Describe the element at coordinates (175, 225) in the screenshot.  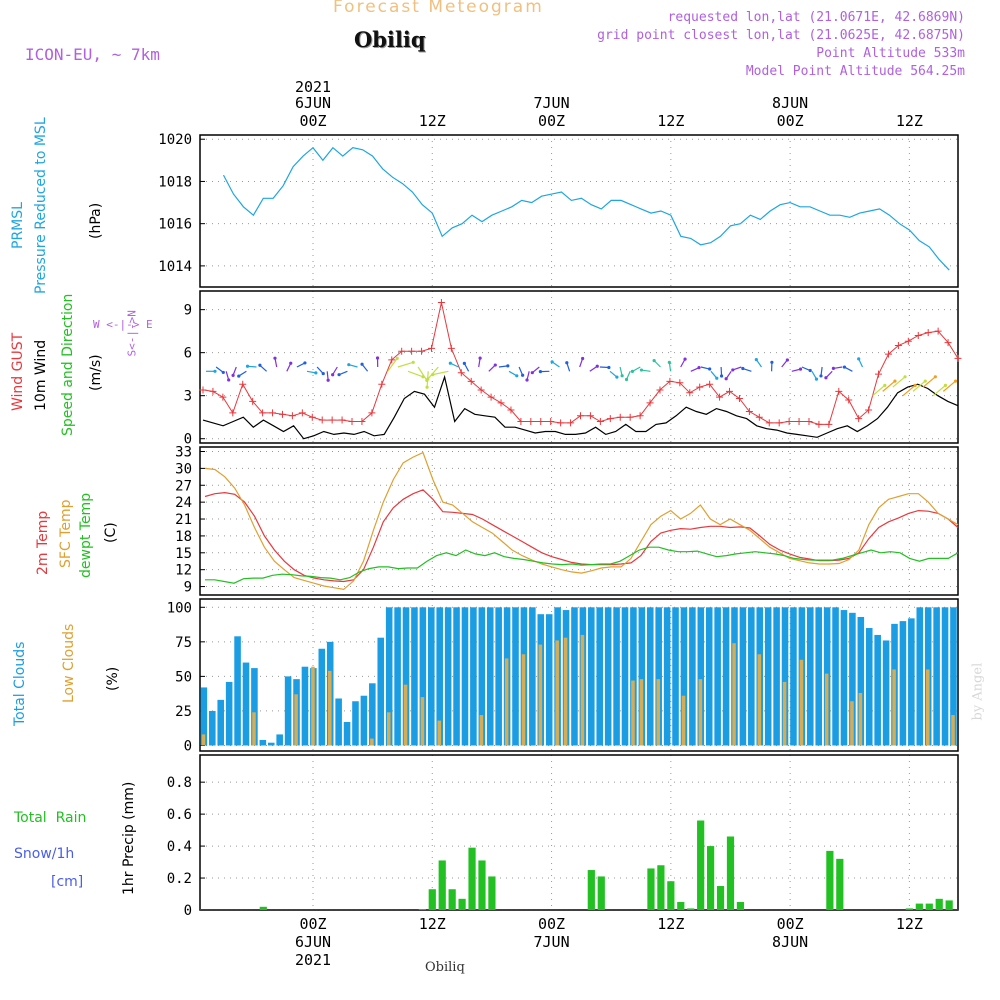
I see `ytick-label-pressure: 1016` at that location.